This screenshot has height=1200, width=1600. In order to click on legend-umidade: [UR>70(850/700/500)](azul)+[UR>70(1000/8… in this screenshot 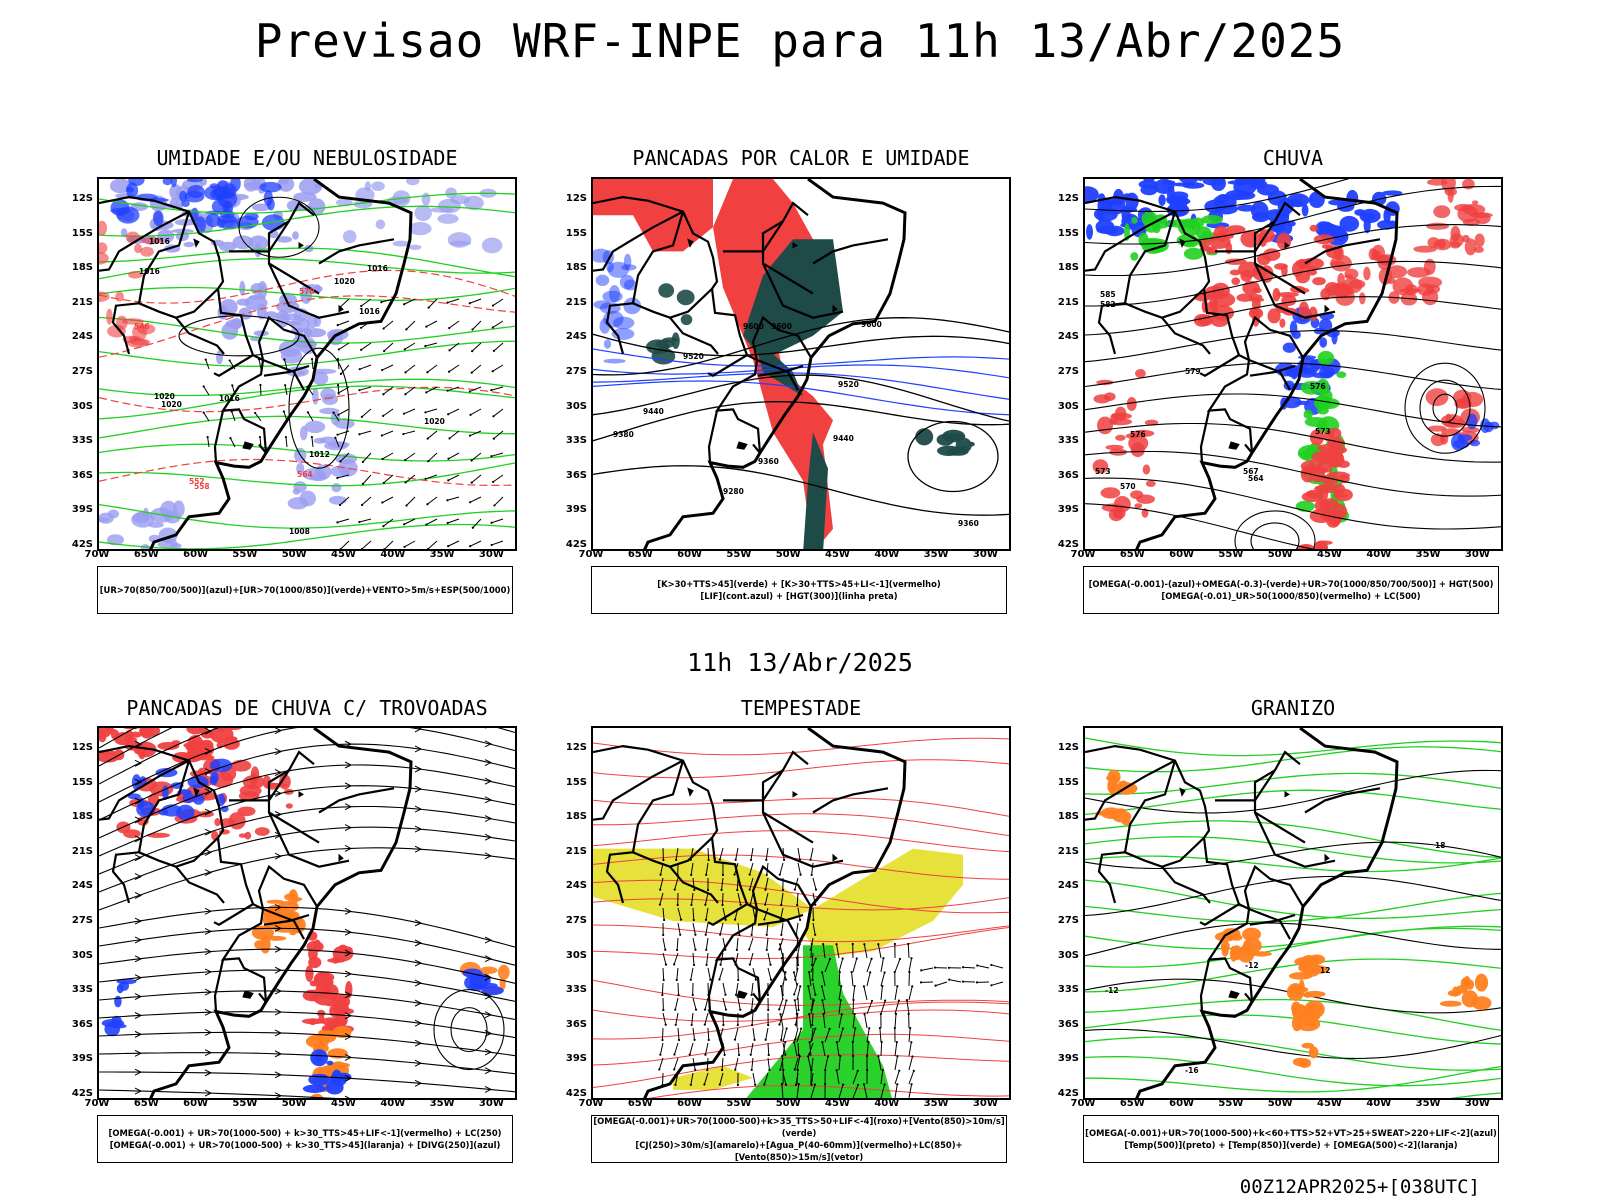, I will do `click(305, 590)`.